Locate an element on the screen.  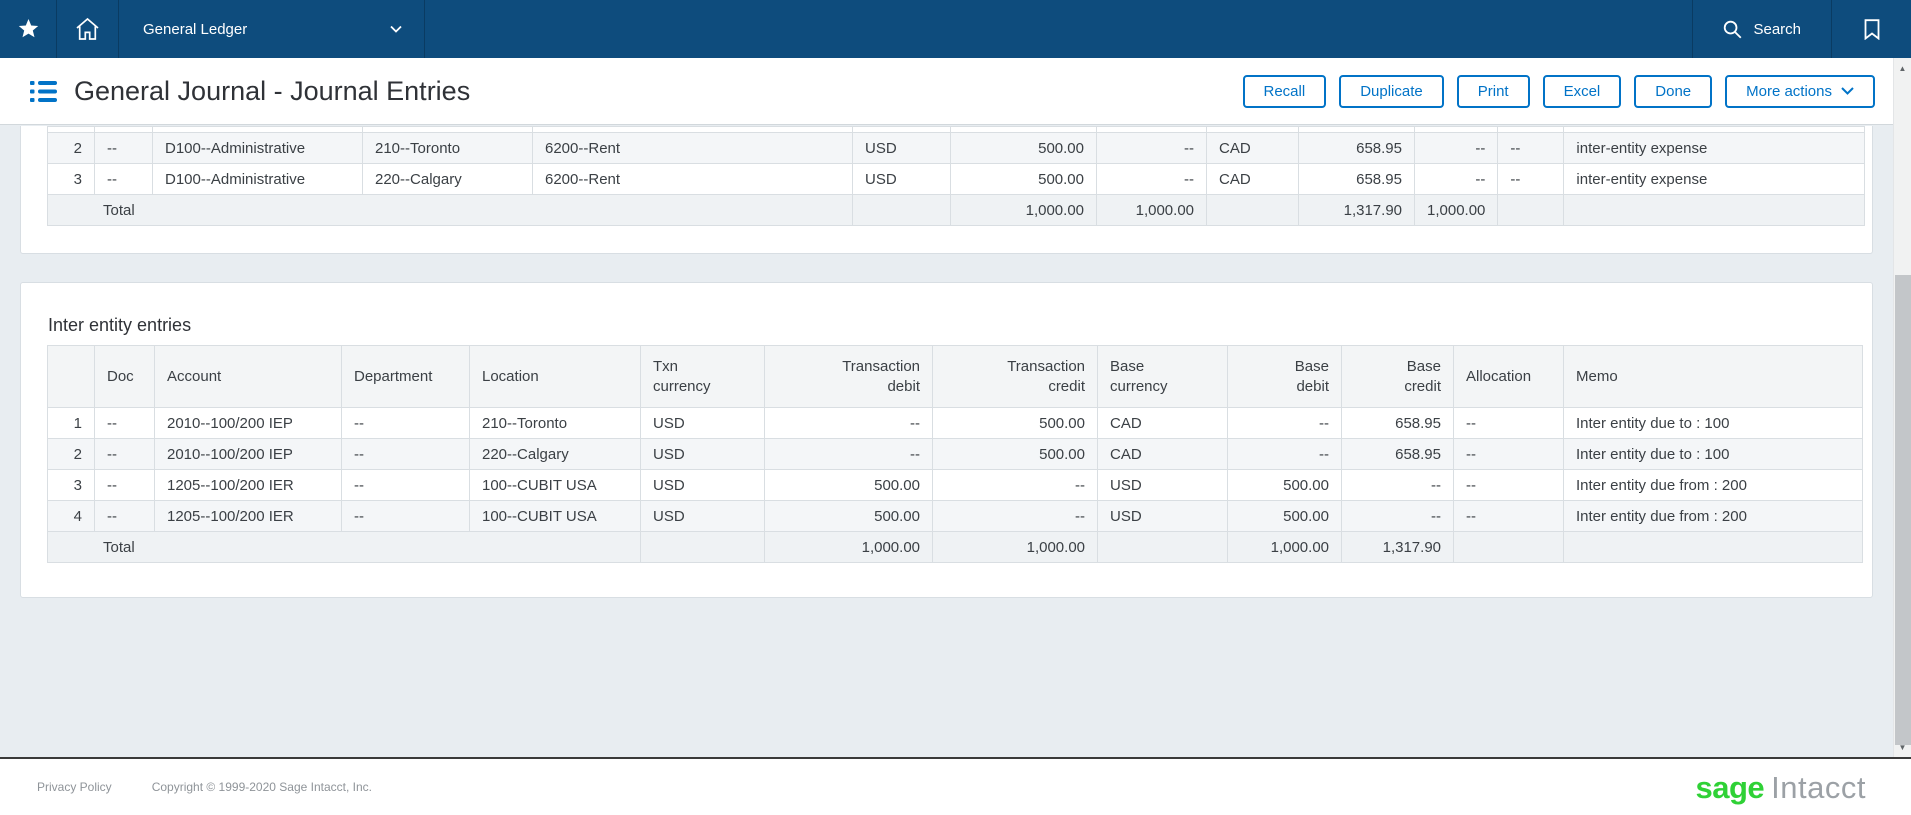
col-account: Account is located at coordinates (248, 376).